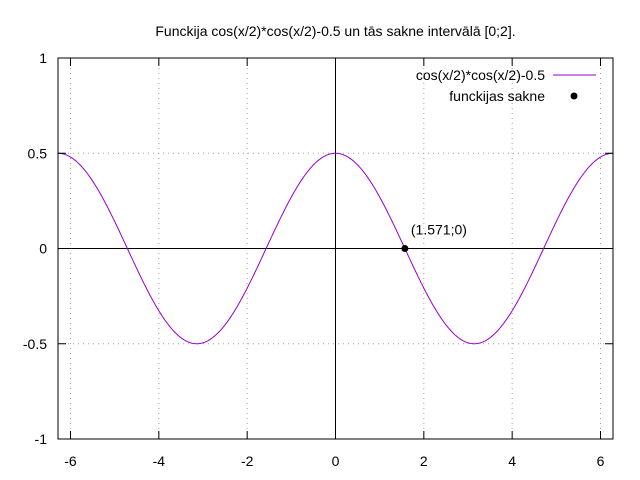 The height and width of the screenshot is (480, 640). I want to click on legend-series-label: cos(x/2)*cos(x/2)-0.5, so click(480, 75).